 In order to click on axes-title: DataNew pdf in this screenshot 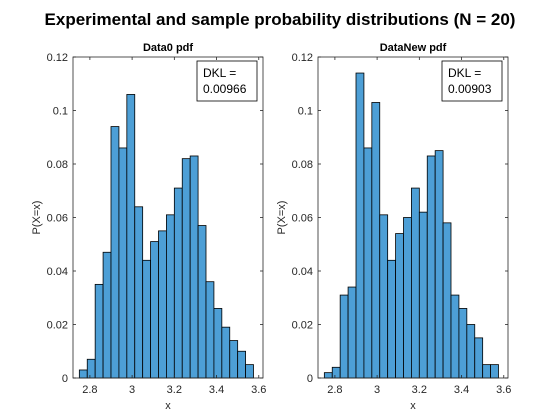, I will do `click(413, 48)`.